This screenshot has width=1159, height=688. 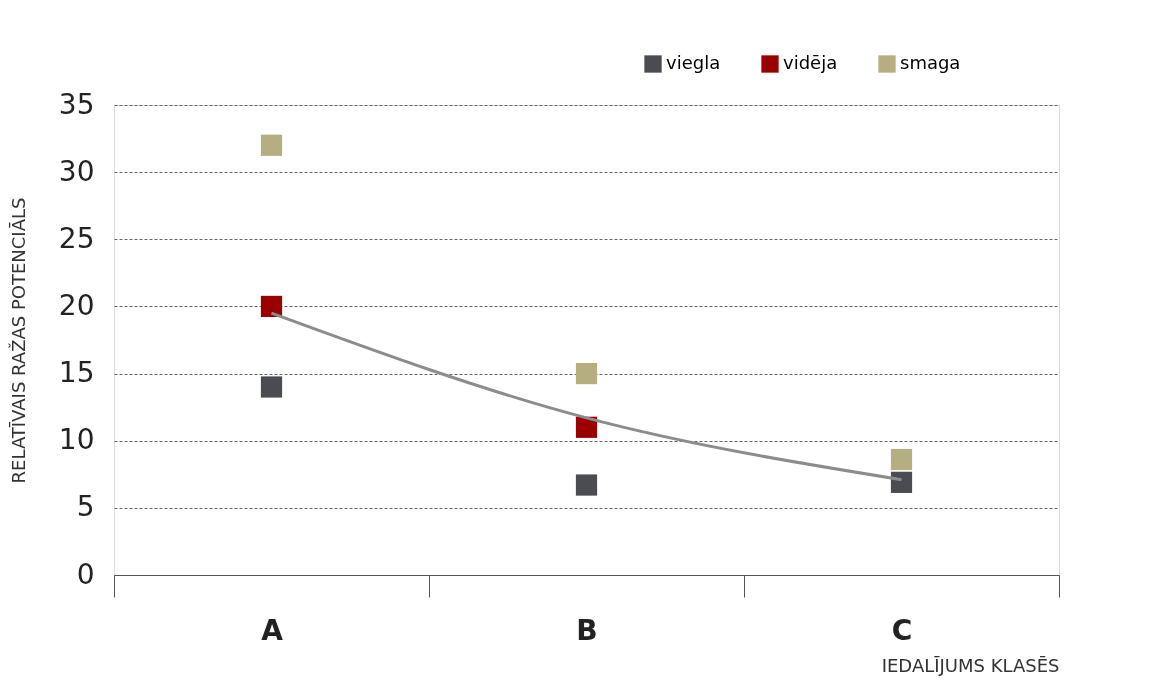 What do you see at coordinates (76, 171) in the screenshot?
I see `y-tick-label: 30` at bounding box center [76, 171].